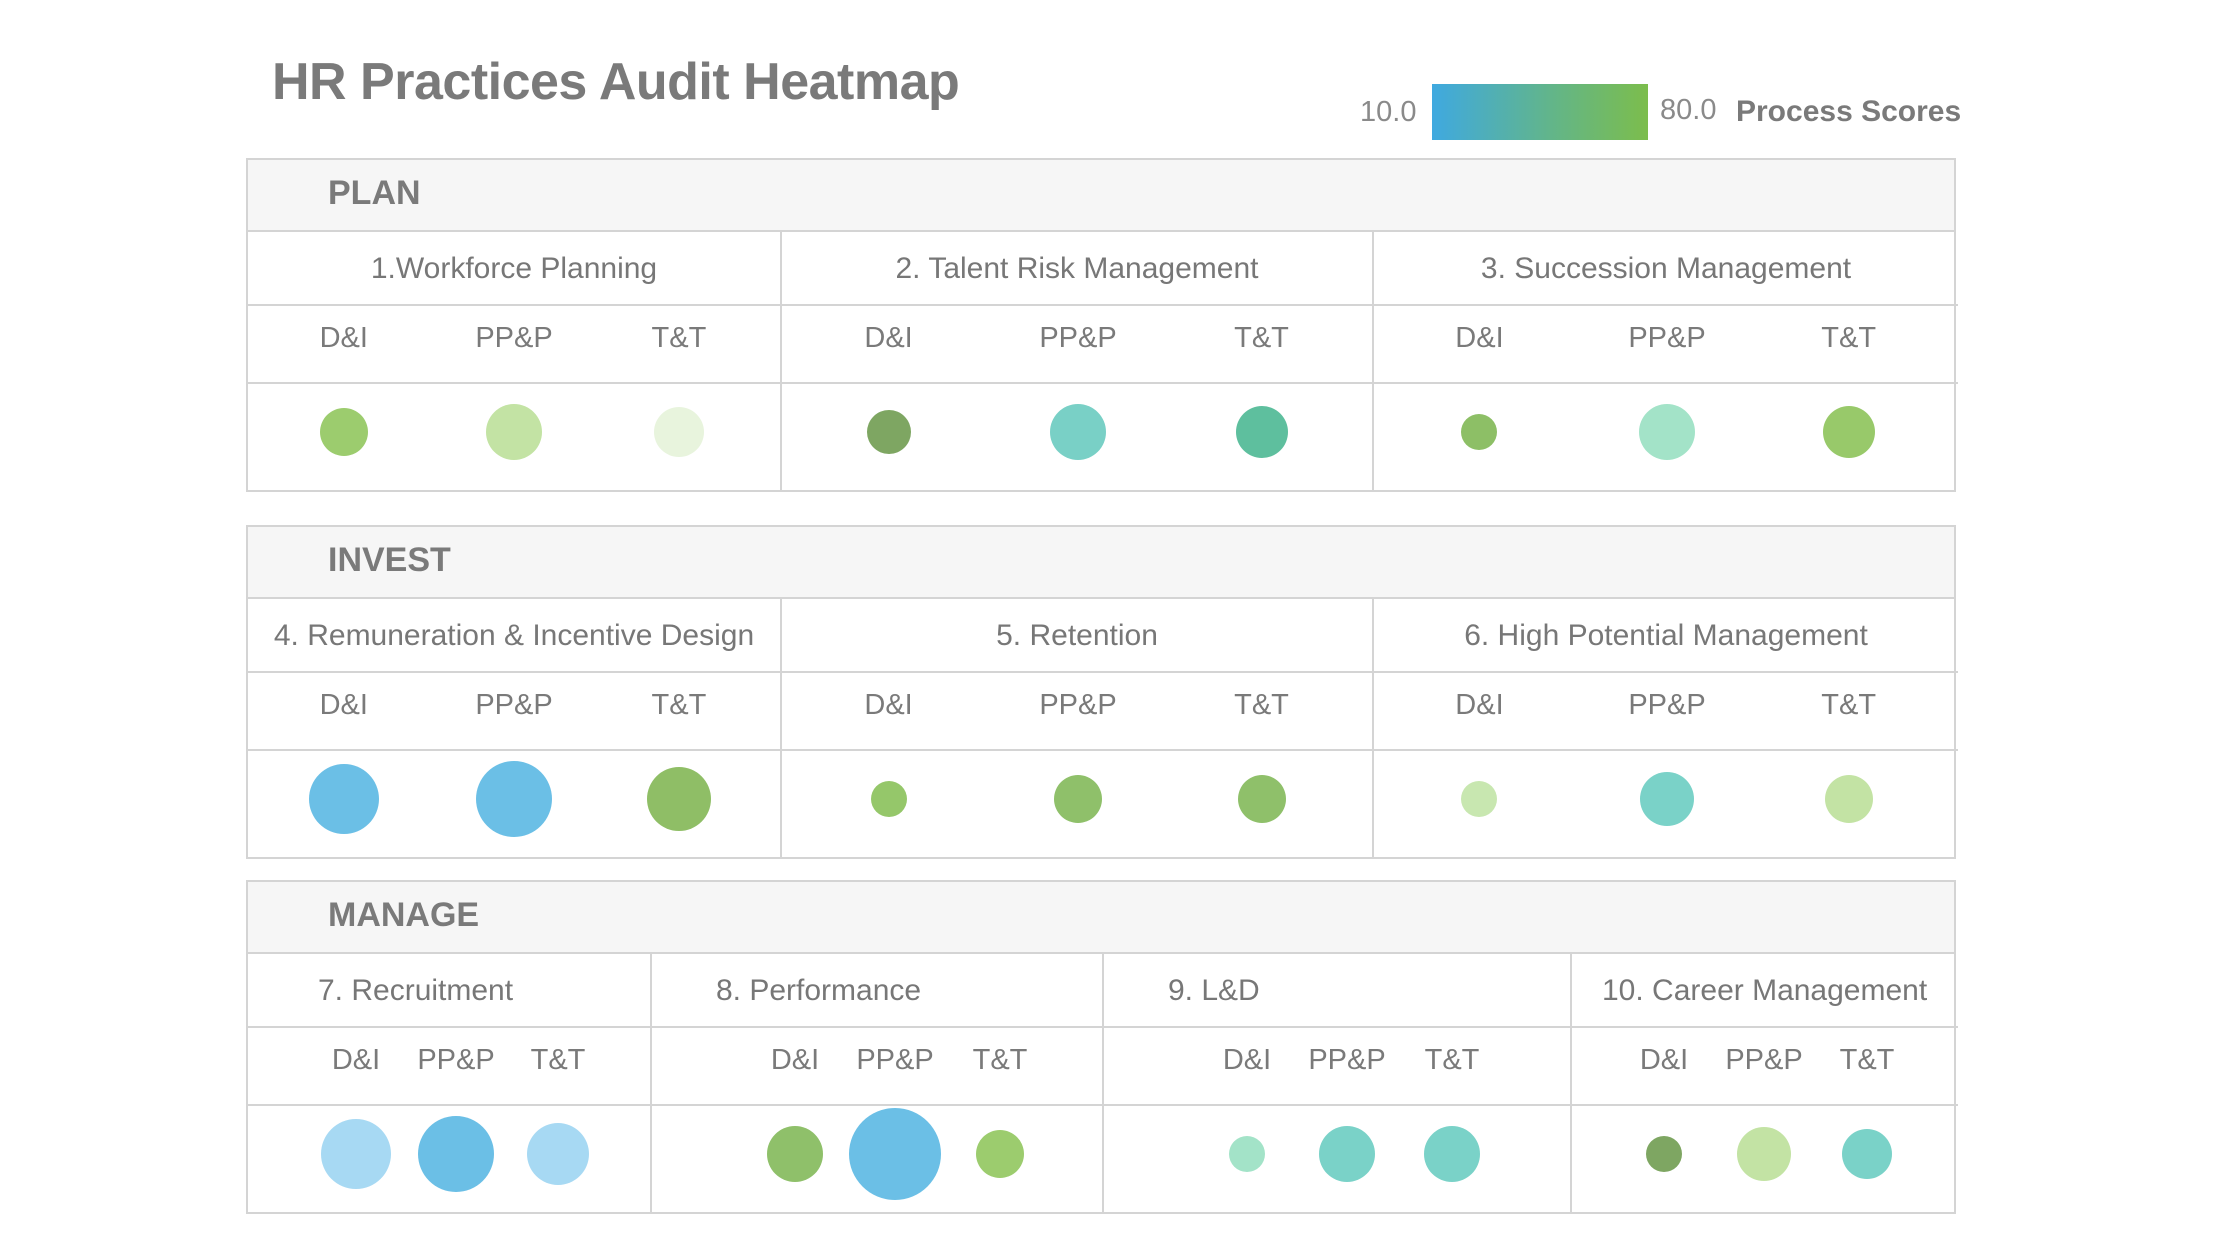 The image size is (2240, 1260). Describe the element at coordinates (1101, 918) in the screenshot. I see `section-header: MANAGE` at that location.